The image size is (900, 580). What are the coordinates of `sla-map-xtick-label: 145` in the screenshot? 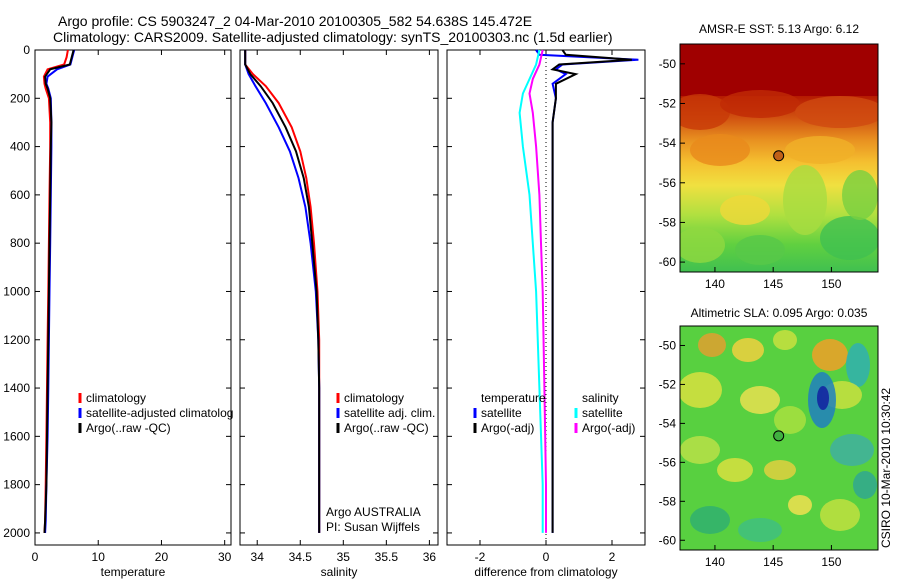 It's located at (773, 562).